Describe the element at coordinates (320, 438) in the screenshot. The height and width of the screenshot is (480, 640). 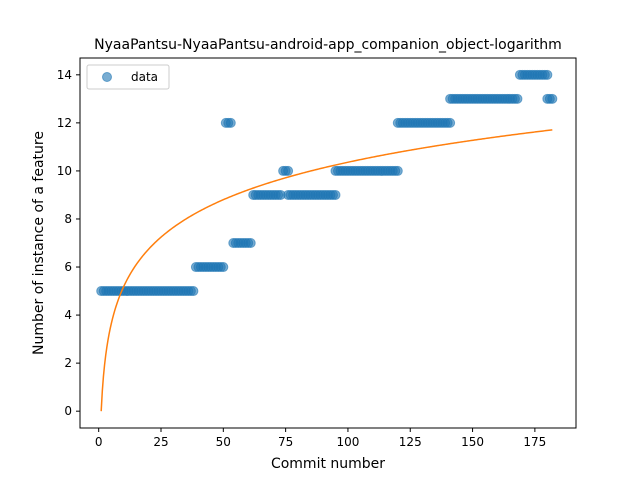
I see `x-axis: 0 25 50 75 100 125 150 175` at that location.